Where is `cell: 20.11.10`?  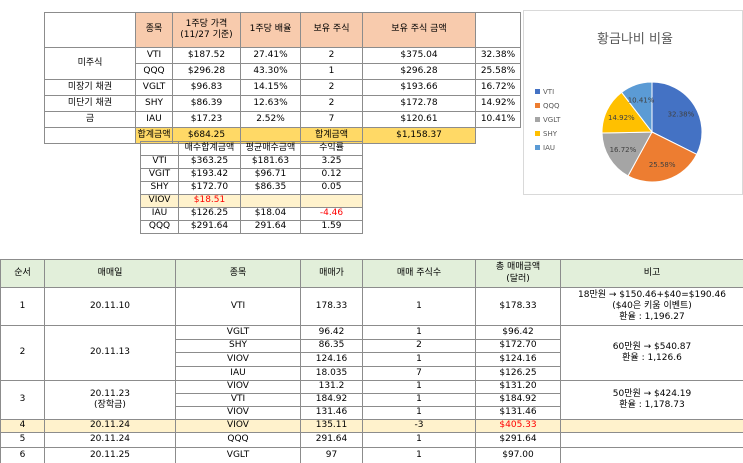 cell: 20.11.10 is located at coordinates (110, 306).